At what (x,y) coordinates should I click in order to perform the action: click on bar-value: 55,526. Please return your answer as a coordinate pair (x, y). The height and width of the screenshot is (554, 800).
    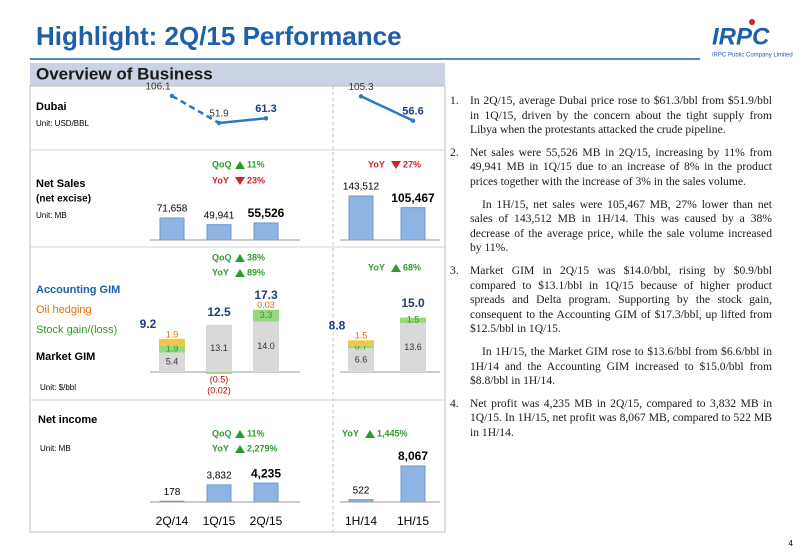
    Looking at the image, I should click on (266, 213).